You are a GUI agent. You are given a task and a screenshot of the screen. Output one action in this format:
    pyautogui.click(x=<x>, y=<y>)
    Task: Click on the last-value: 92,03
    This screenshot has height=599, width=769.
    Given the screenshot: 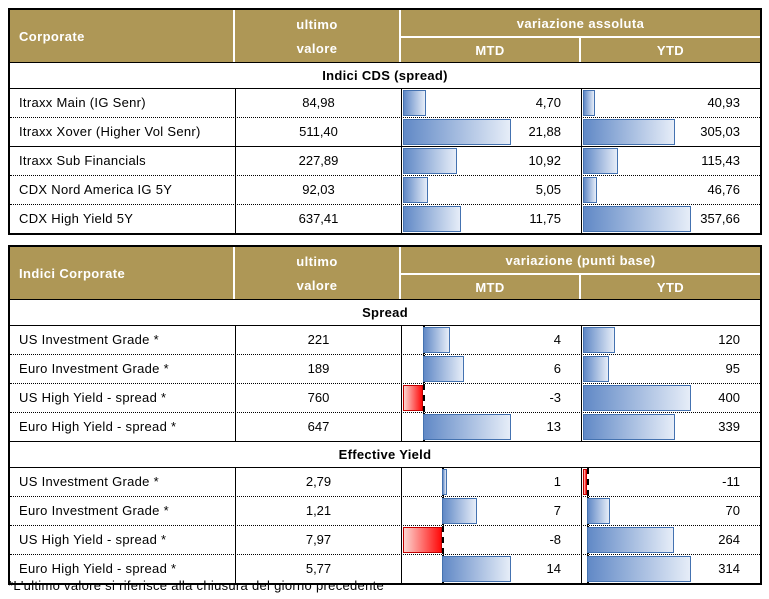 What is the action you would take?
    pyautogui.click(x=318, y=190)
    